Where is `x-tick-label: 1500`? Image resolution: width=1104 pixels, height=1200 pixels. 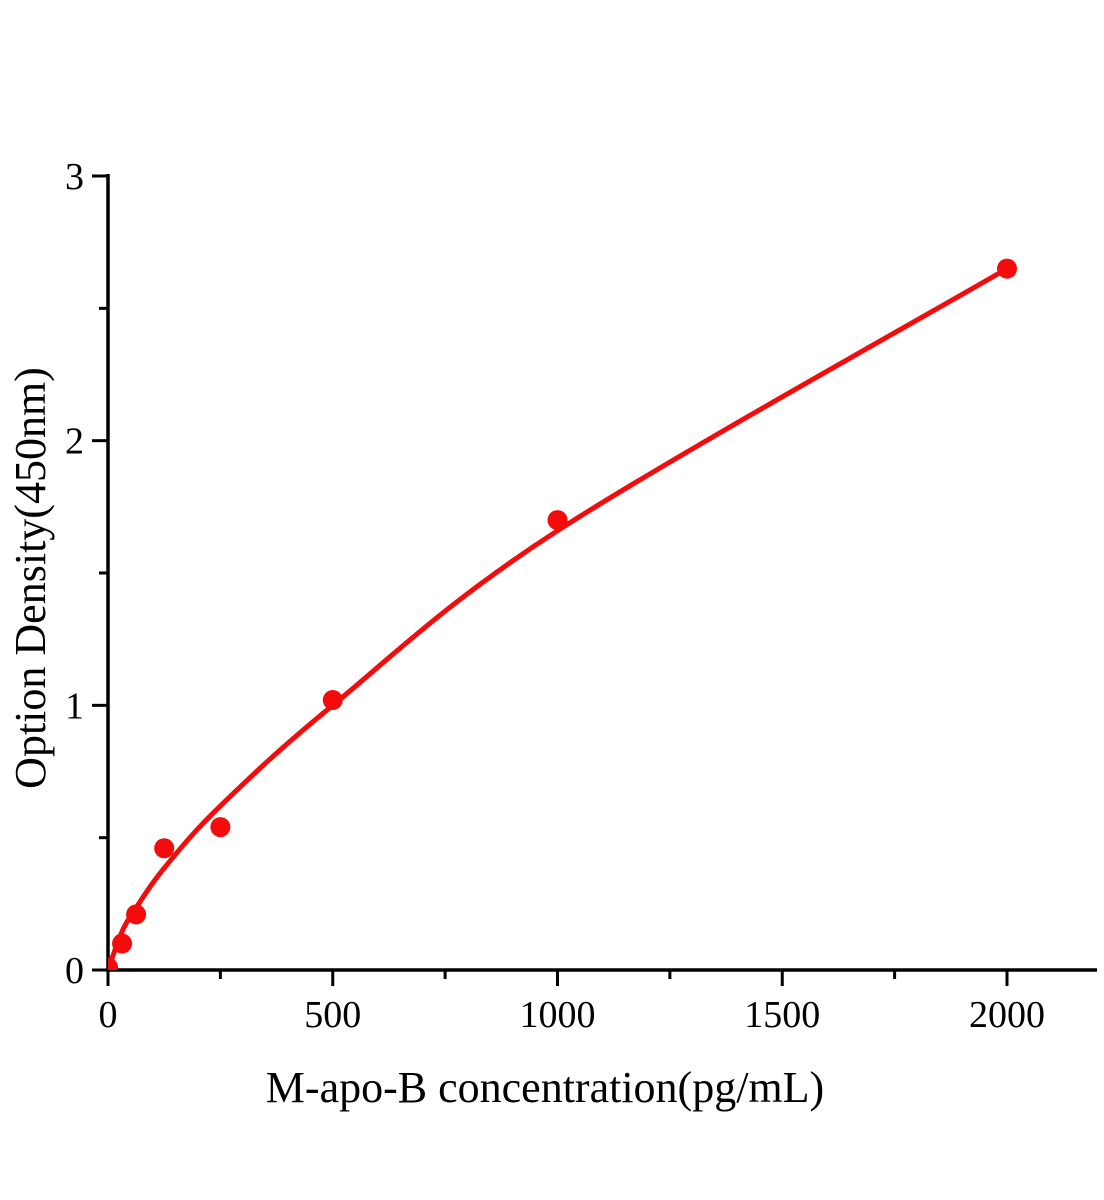
x-tick-label: 1500 is located at coordinates (782, 1015).